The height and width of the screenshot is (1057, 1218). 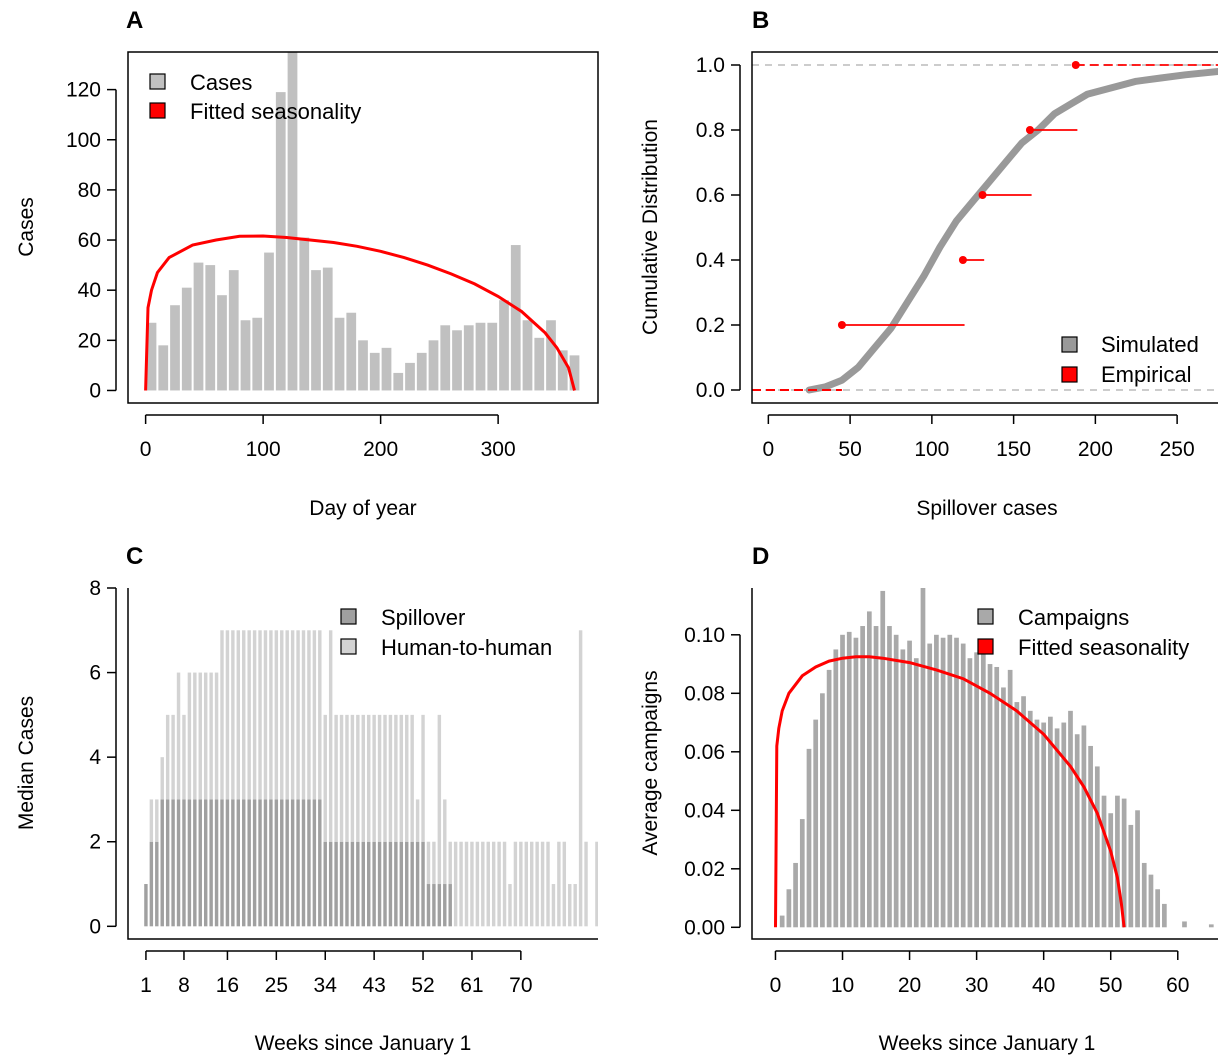 What do you see at coordinates (423, 617) in the screenshot?
I see `legend-label-spillover: Spillover` at bounding box center [423, 617].